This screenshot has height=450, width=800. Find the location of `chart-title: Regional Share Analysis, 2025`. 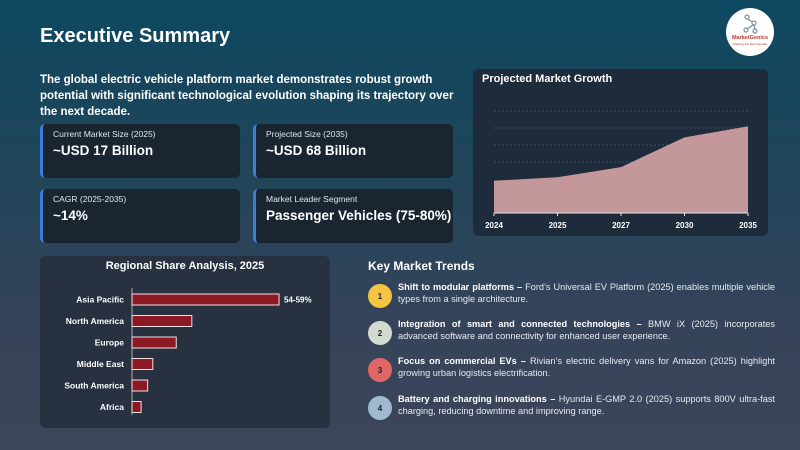

chart-title: Regional Share Analysis, 2025 is located at coordinates (185, 266).